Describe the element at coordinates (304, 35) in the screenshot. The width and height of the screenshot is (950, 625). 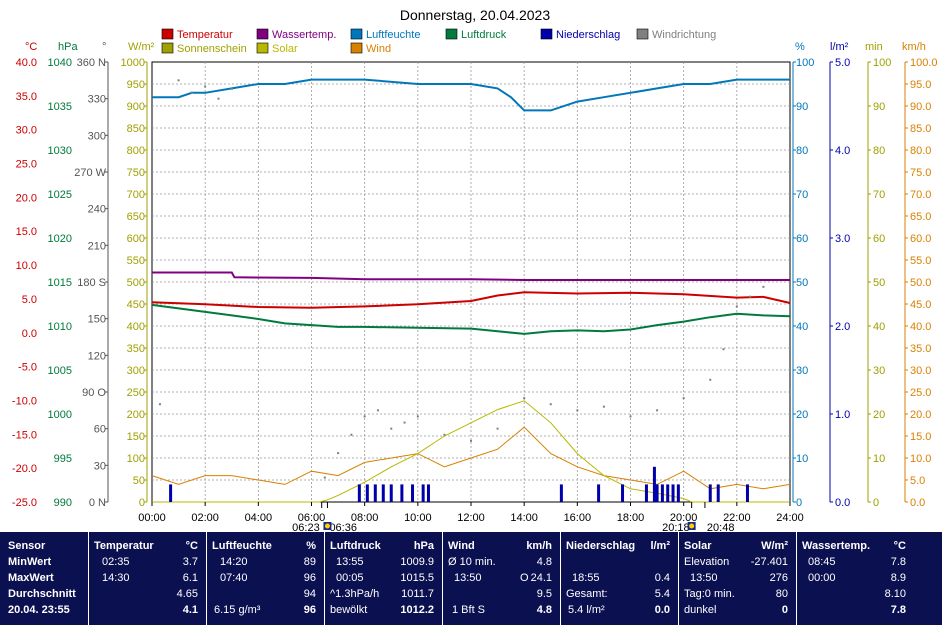
I see `legend-label: Wassertemp.` at that location.